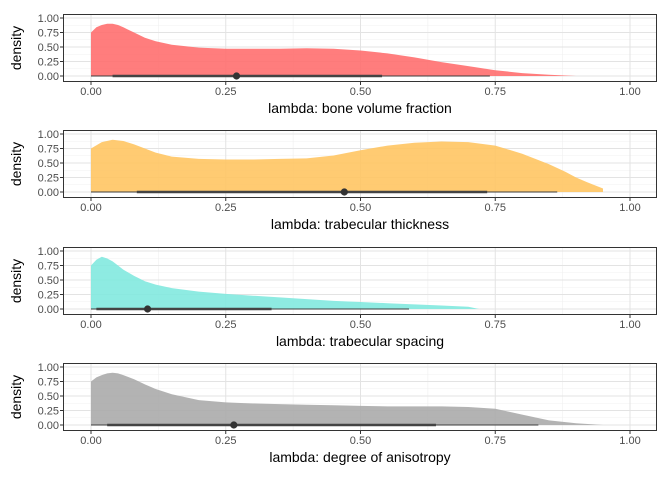 This screenshot has height=480, width=672. What do you see at coordinates (360, 108) in the screenshot?
I see `x-axis-title: lambda: bone volume fraction` at bounding box center [360, 108].